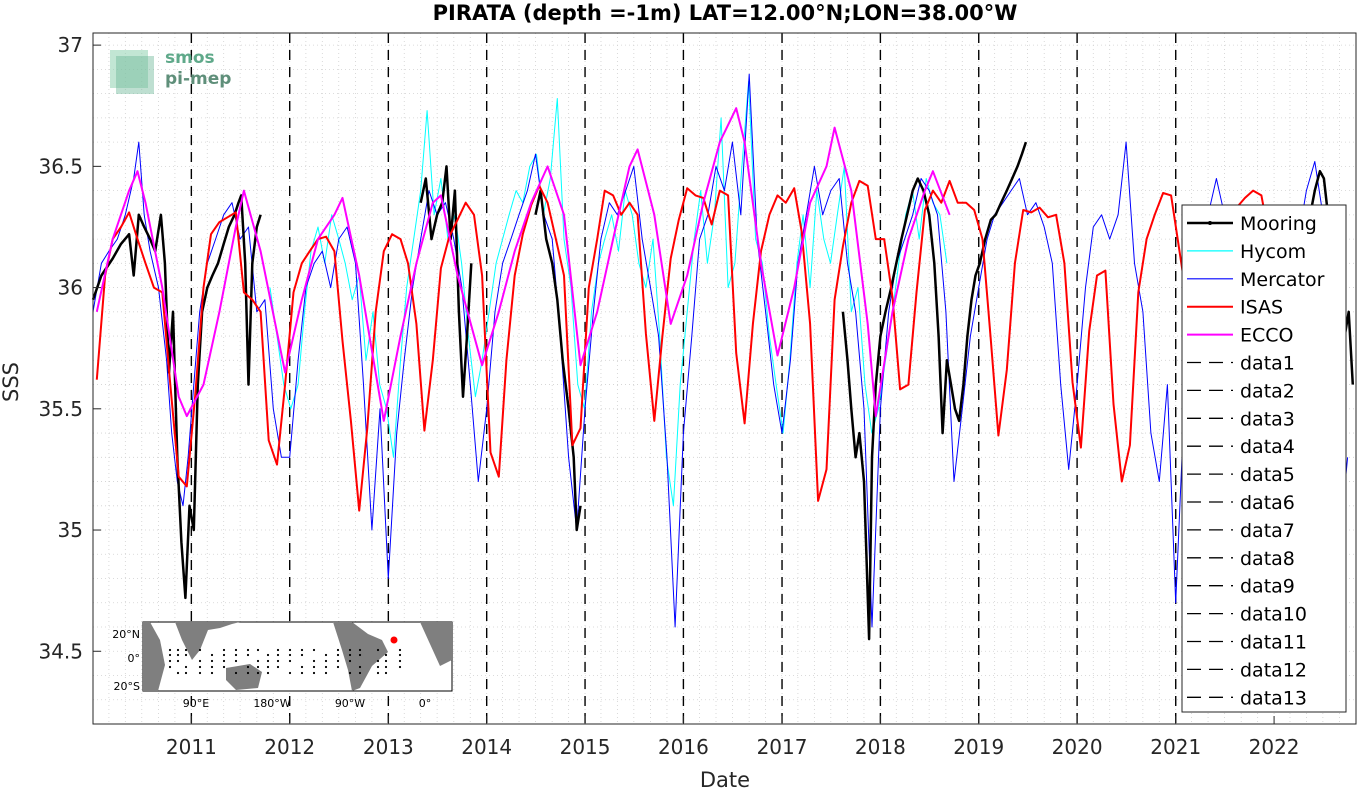 The image size is (1358, 790). What do you see at coordinates (1175, 747) in the screenshot?
I see `x-tick-label: 2021` at bounding box center [1175, 747].